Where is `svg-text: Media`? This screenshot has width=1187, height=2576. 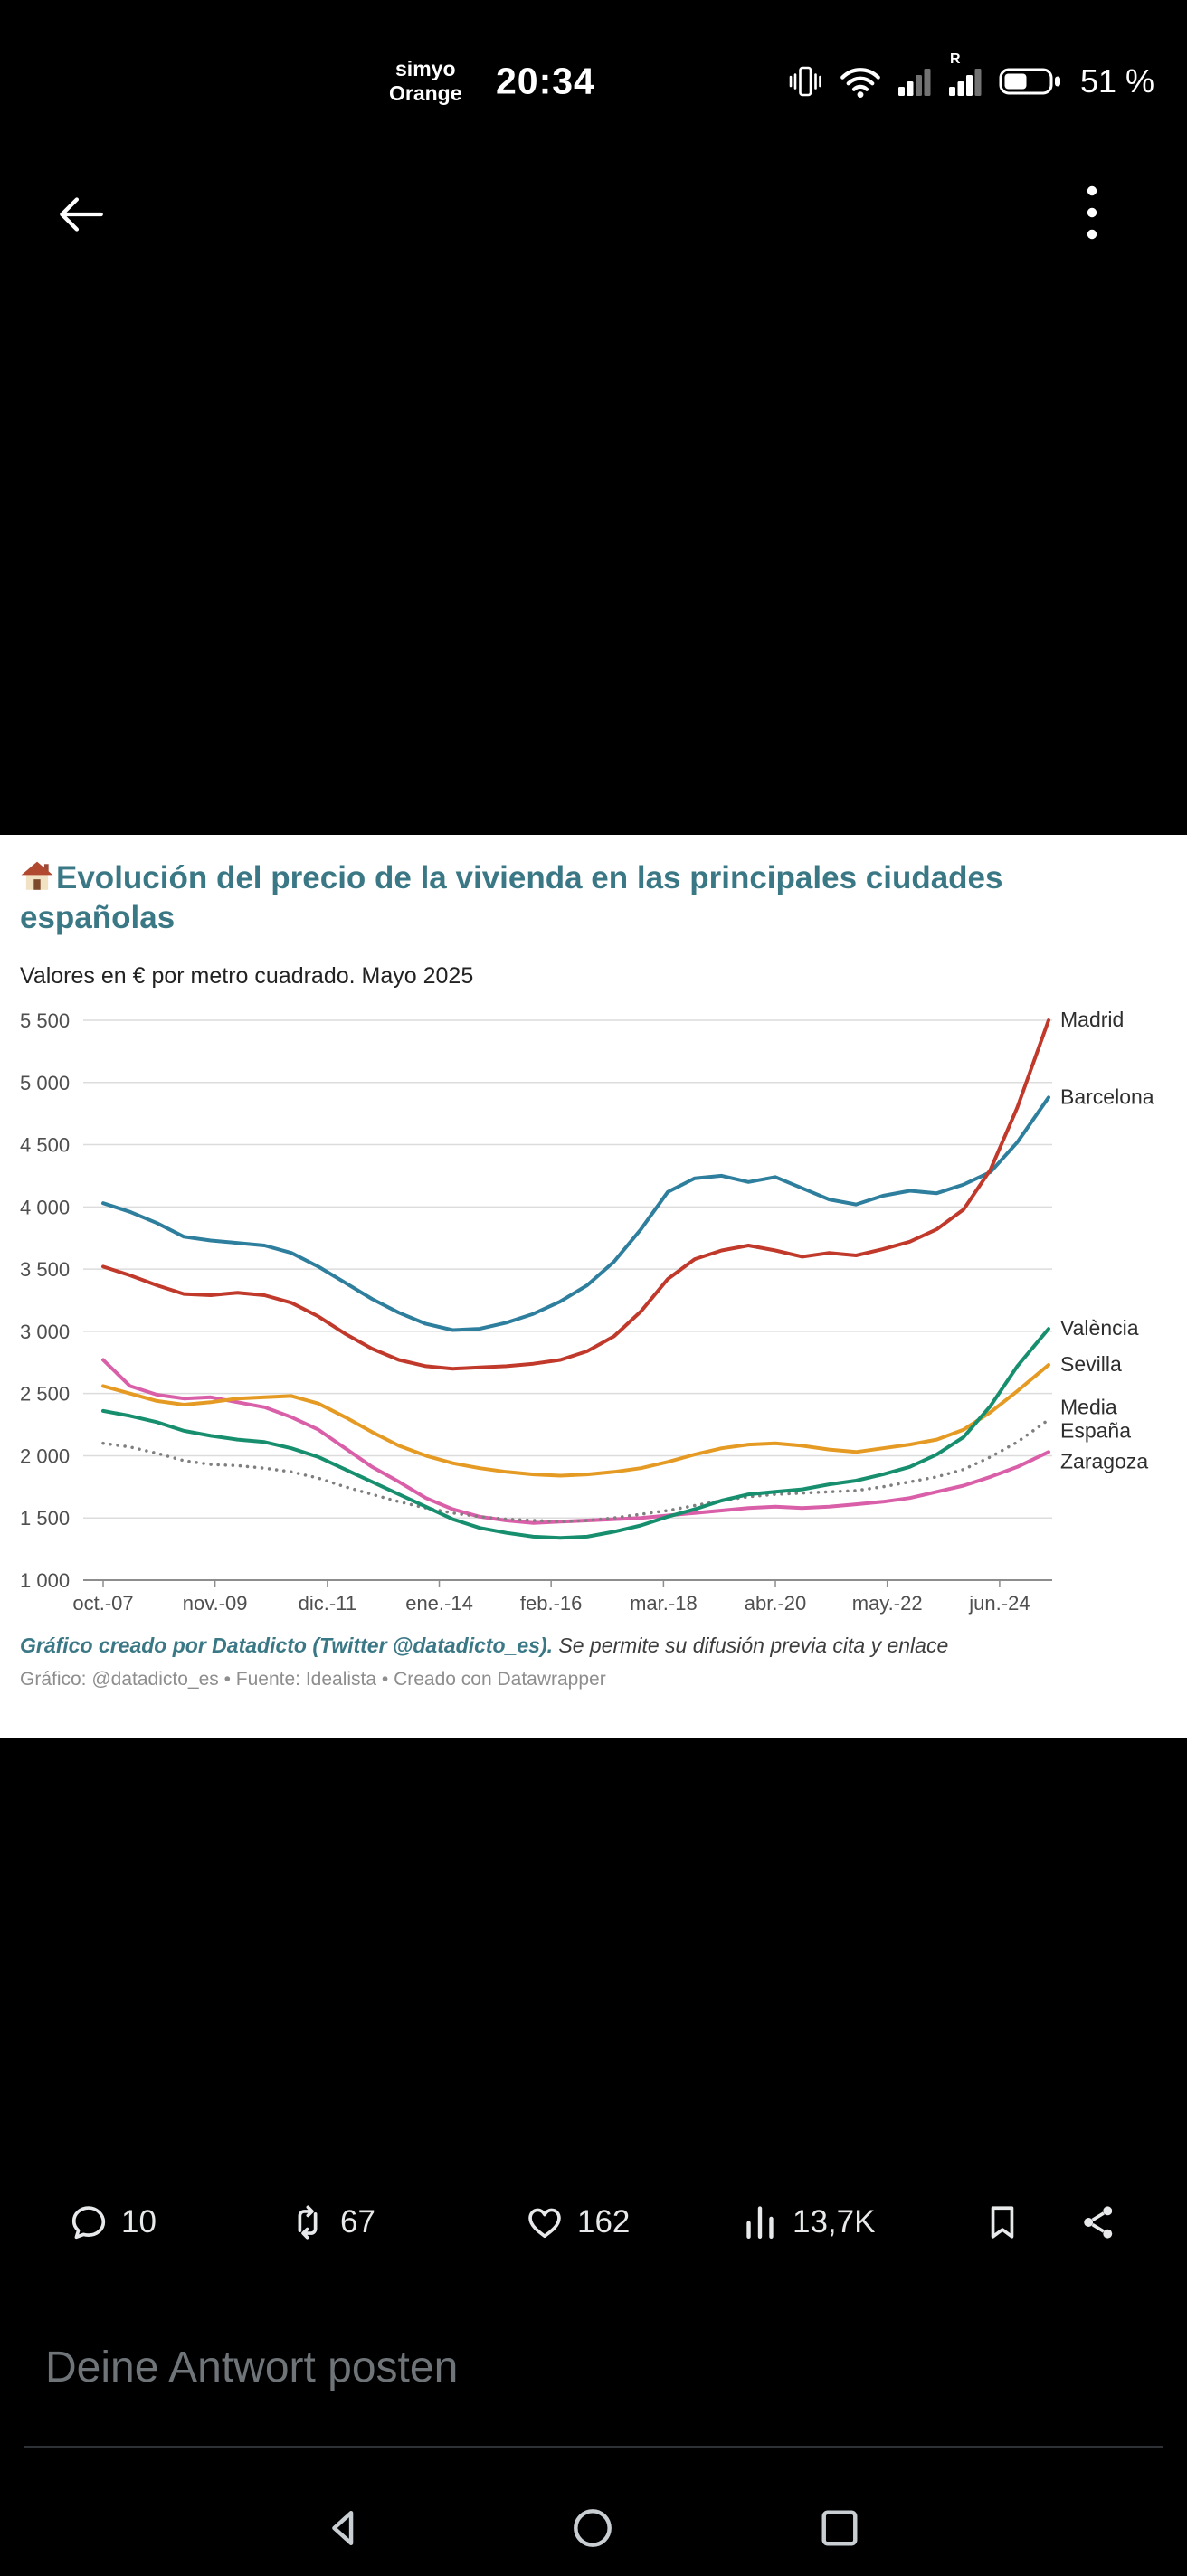
svg-text: Media is located at coordinates (1088, 1407).